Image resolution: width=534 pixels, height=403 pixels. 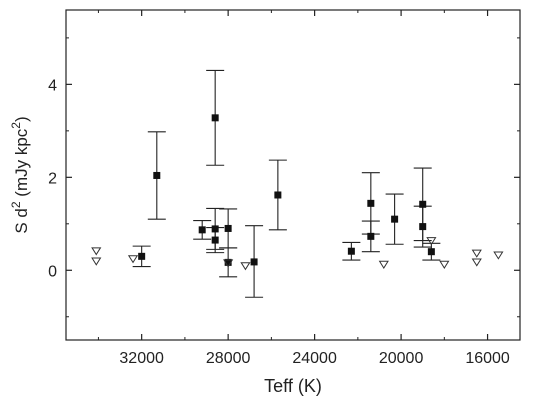 I want to click on x-tick-label: 32000, so click(x=141, y=358).